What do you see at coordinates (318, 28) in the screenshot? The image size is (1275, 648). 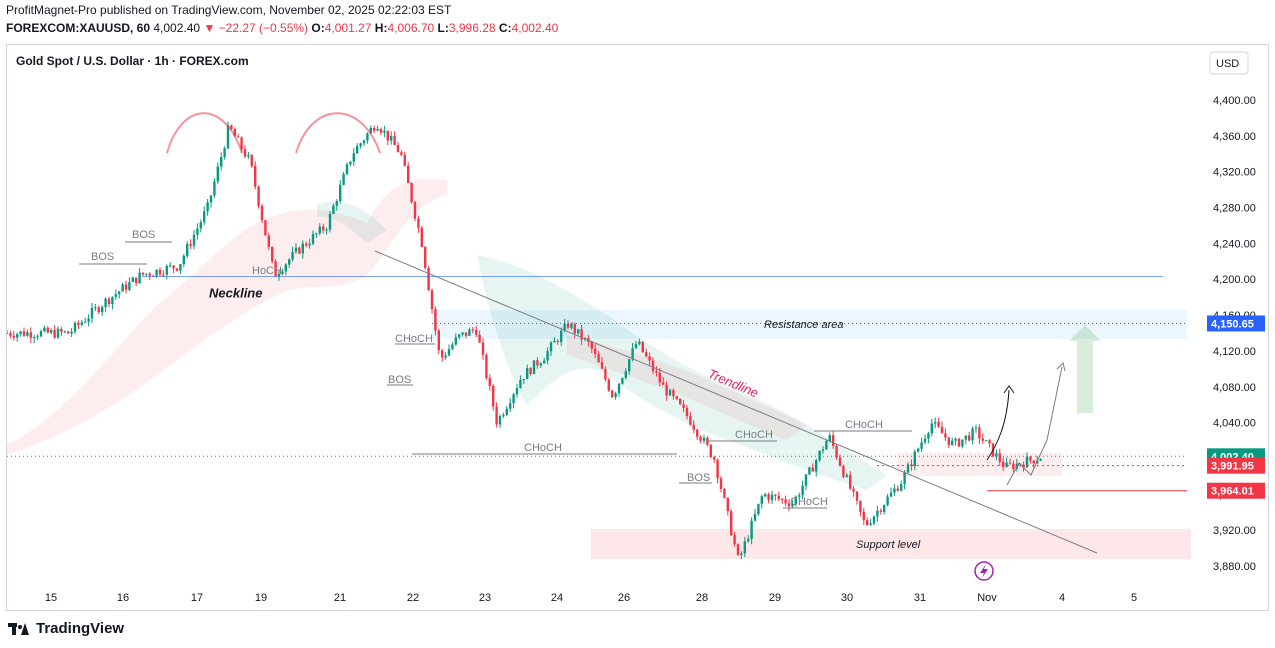 I see `open-label: O:` at bounding box center [318, 28].